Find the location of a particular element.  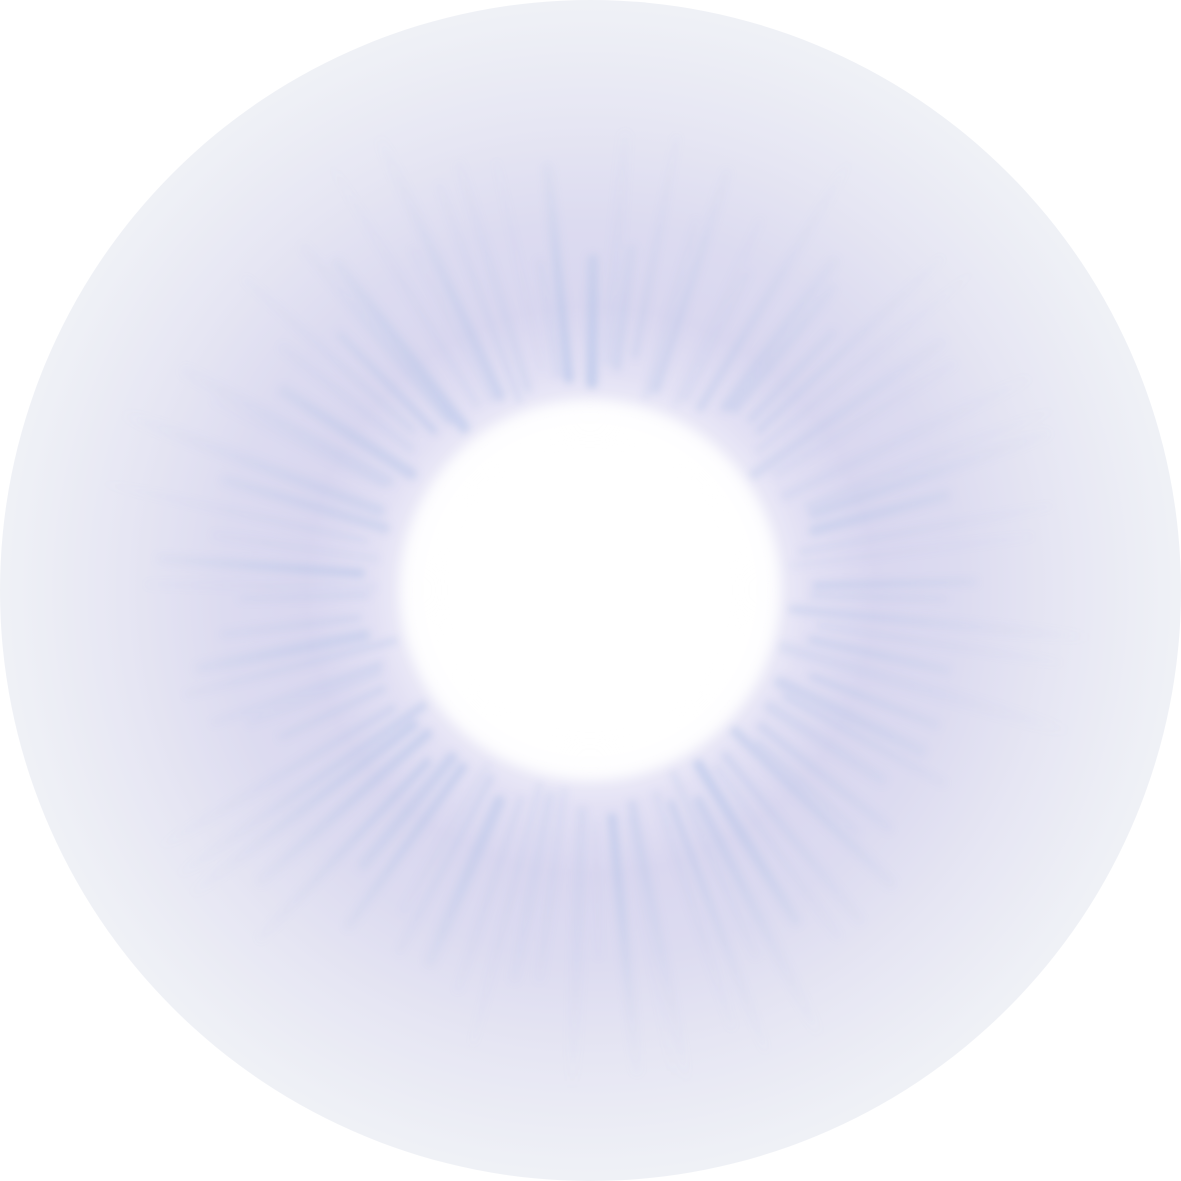

bright-core is located at coordinates (590, 590).